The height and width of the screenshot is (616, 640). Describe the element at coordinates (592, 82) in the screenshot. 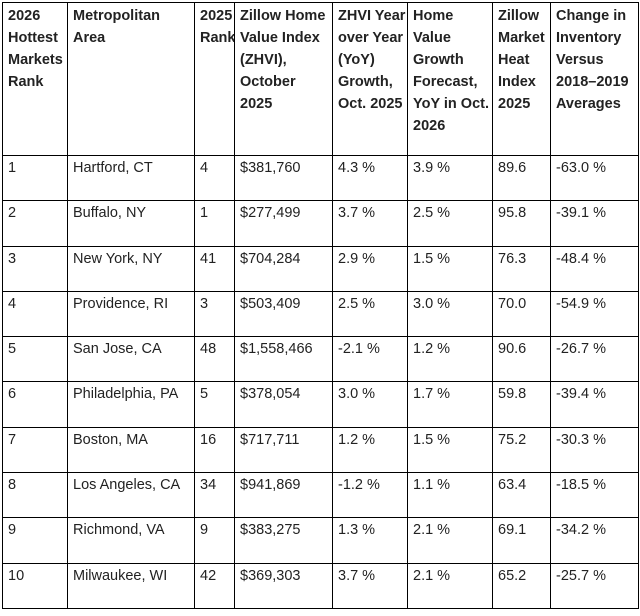

I see `header-line: 2018–2019` at that location.